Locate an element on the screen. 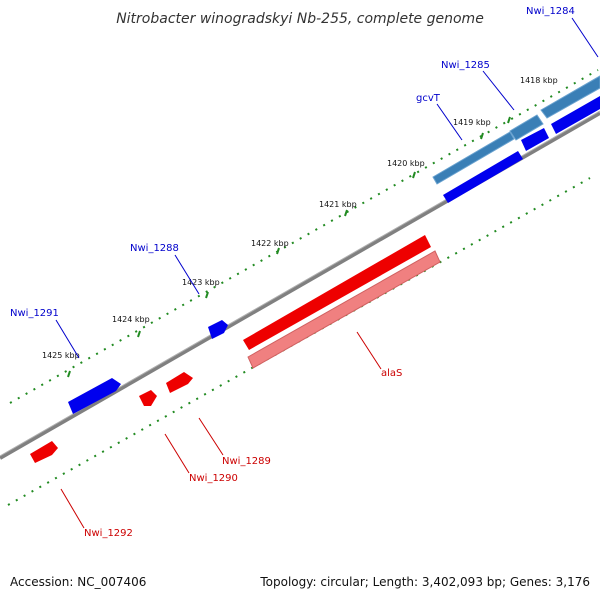 This screenshot has width=600, height=600. ruler-label-1420: 1420 kbp is located at coordinates (406, 163).